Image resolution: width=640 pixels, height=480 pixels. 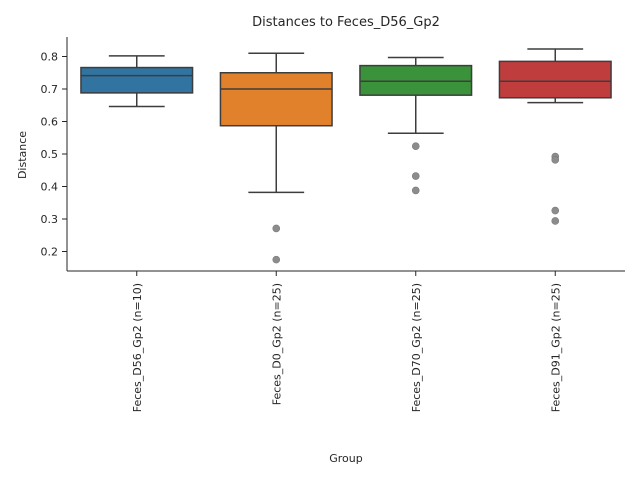 I want to click on chart-title: Distances to Feces_D56_Gp2, so click(x=346, y=22).